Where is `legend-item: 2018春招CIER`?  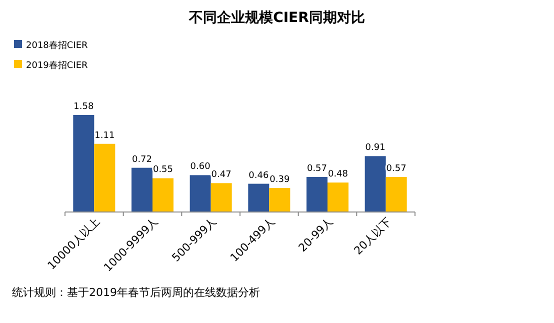 legend-item: 2018春招CIER is located at coordinates (51, 45).